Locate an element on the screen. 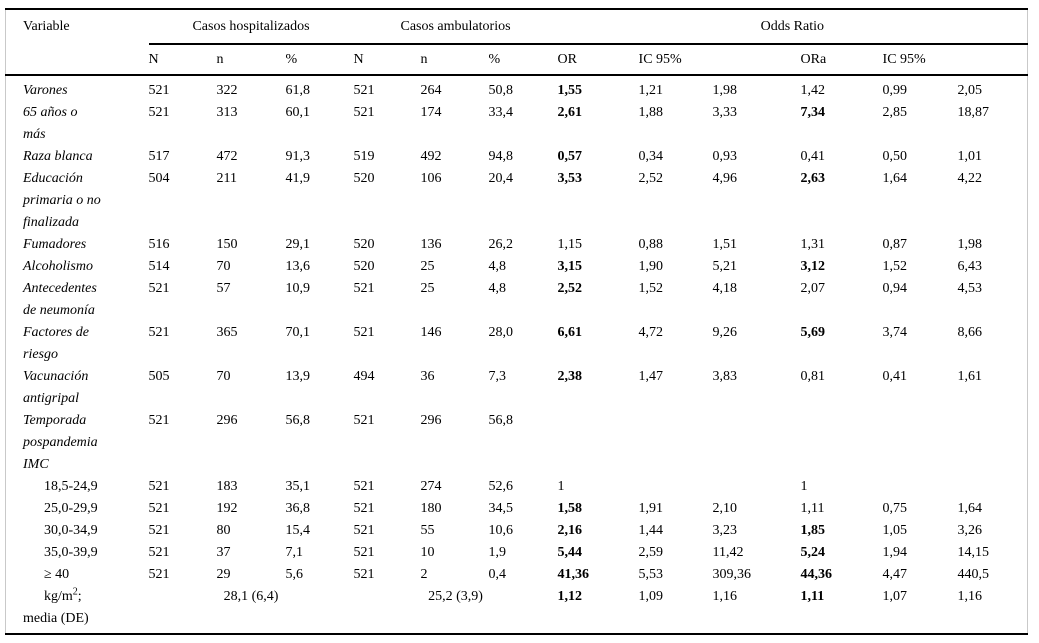 The height and width of the screenshot is (643, 1039). value-cell: 3,53 is located at coordinates (570, 178).